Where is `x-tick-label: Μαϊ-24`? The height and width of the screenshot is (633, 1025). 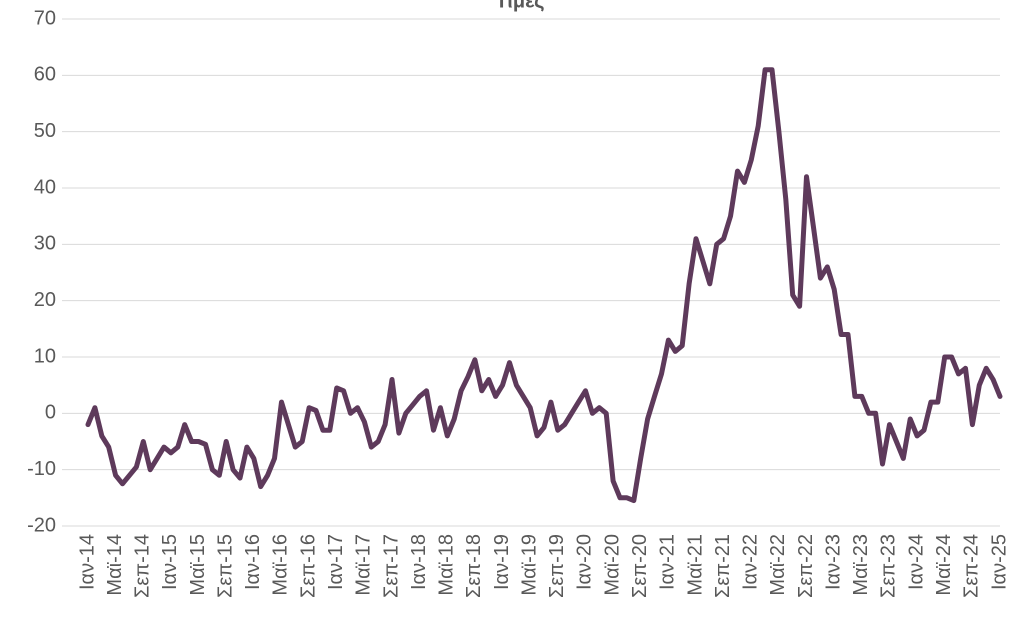
x-tick-label: Μαϊ-24 is located at coordinates (944, 565).